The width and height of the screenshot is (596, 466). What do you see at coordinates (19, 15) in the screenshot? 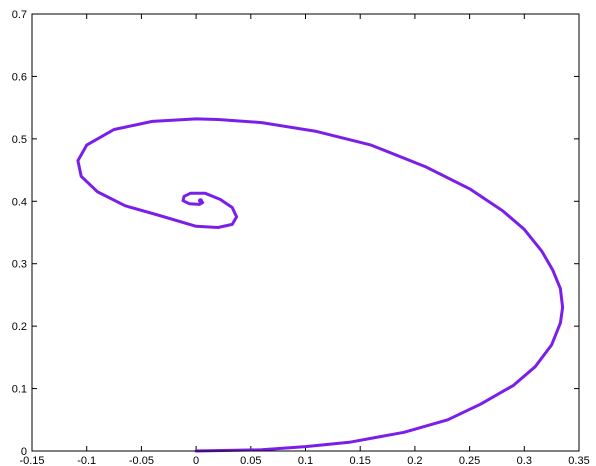
I see `y-tick-label: 0.7` at bounding box center [19, 15].